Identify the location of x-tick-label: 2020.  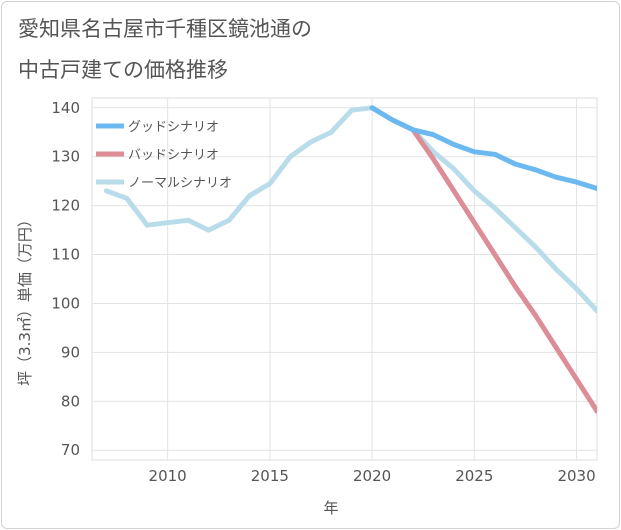
(372, 476).